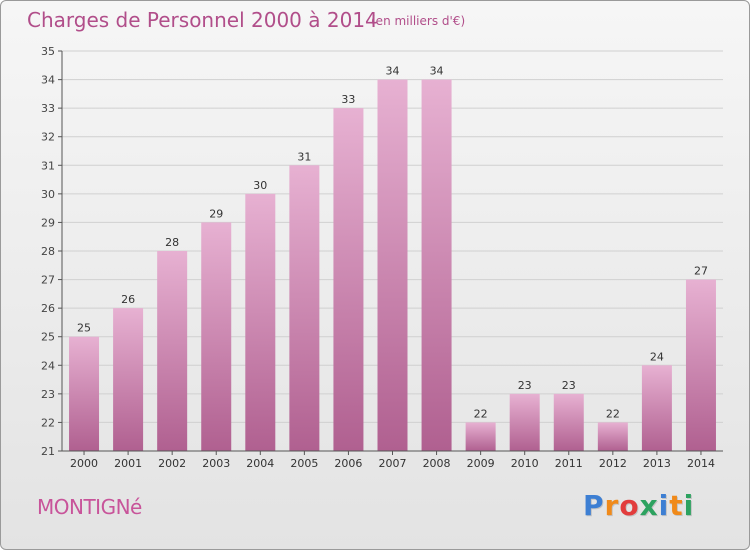 This screenshot has height=550, width=750. I want to click on bar-2000, so click(84, 393).